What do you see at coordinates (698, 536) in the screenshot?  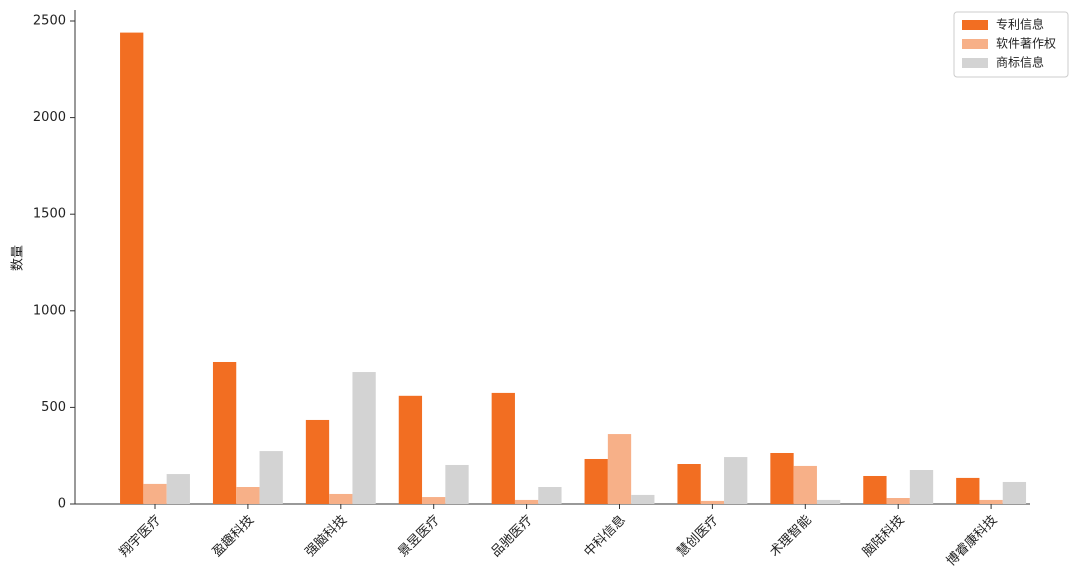 I see `x-tick-label: 慧创医疗` at bounding box center [698, 536].